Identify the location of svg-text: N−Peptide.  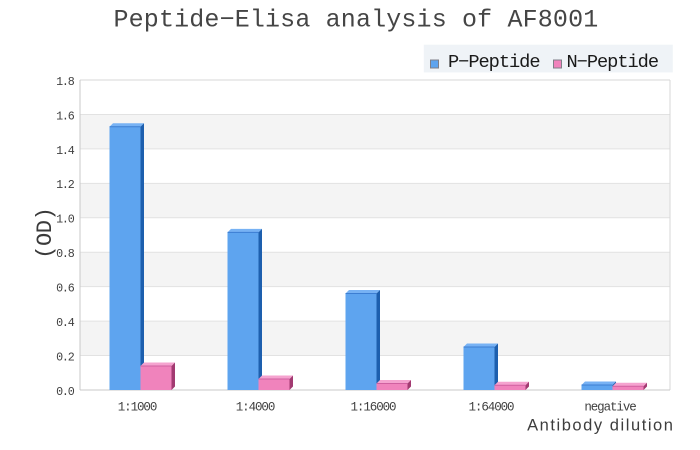
(612, 62).